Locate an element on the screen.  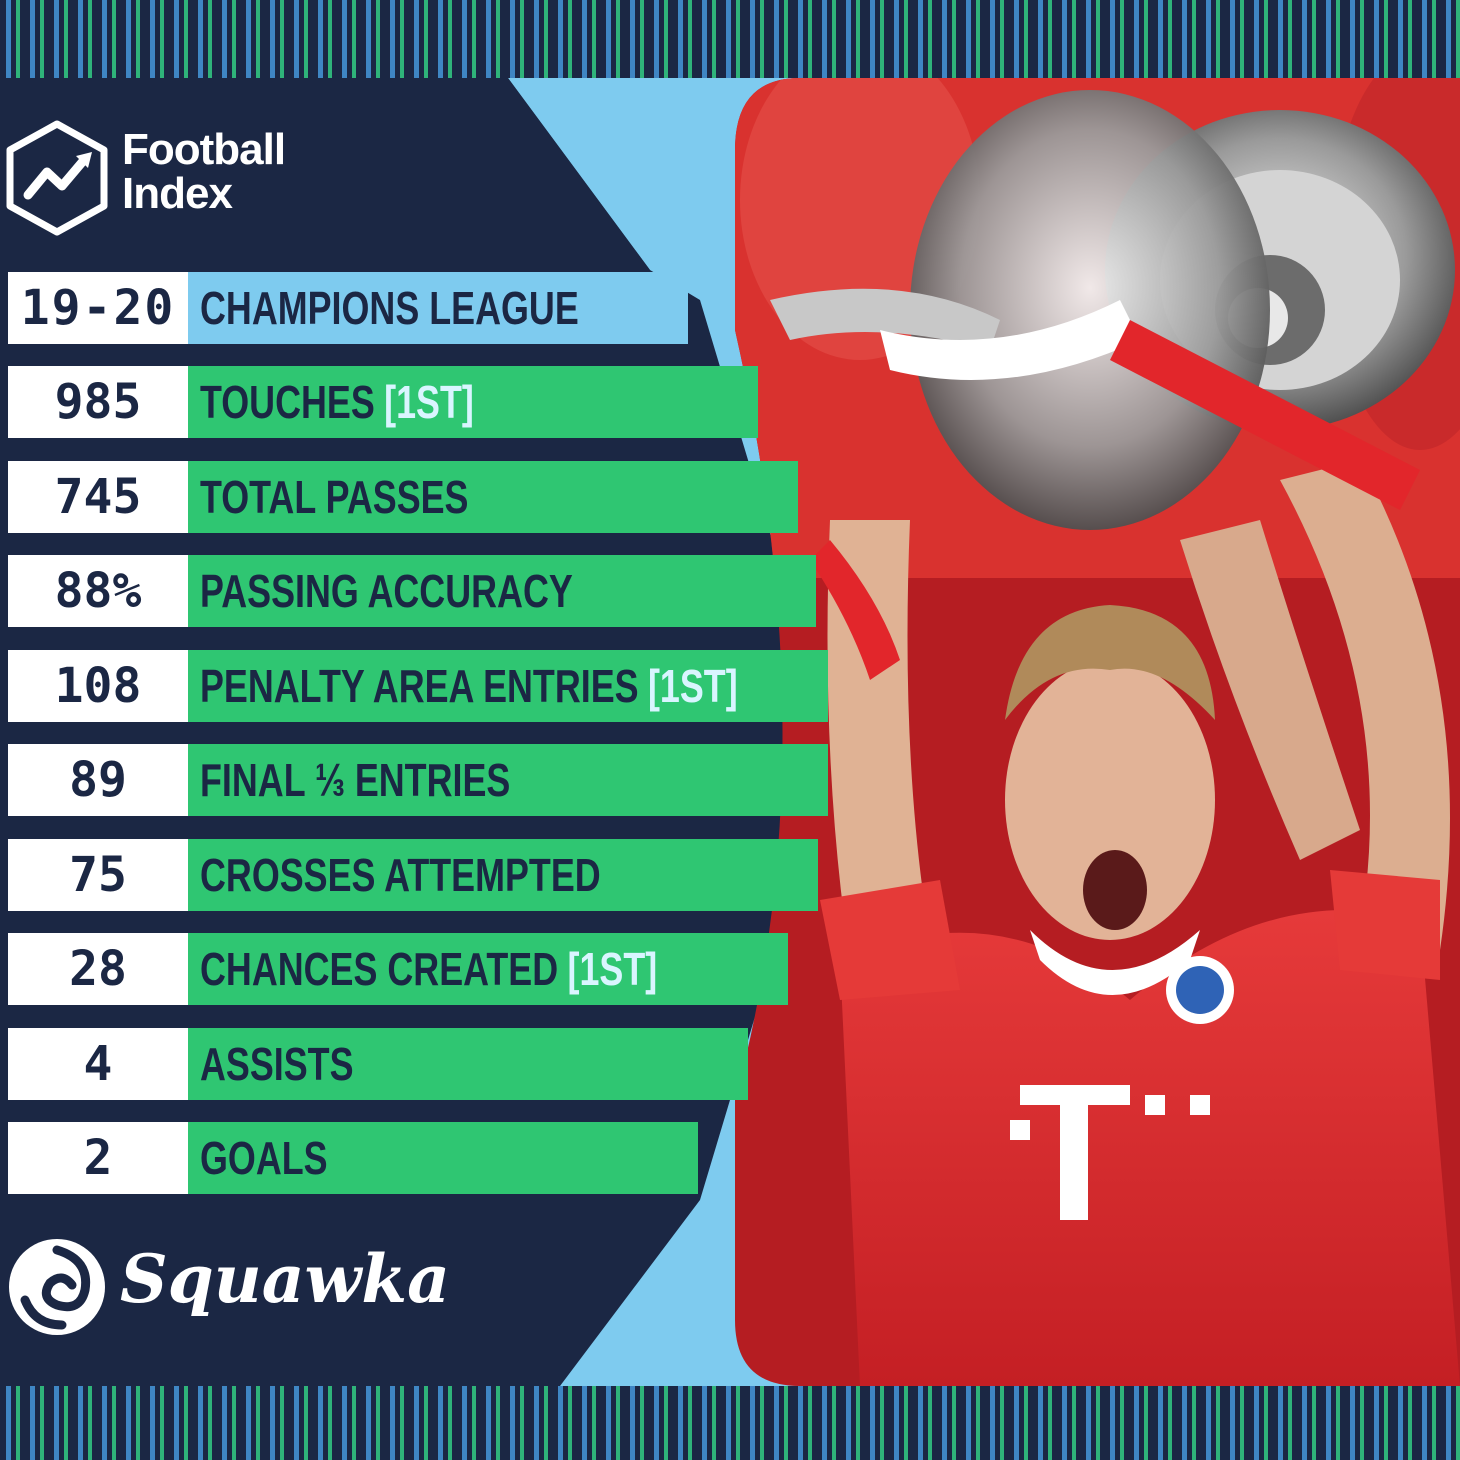
stat-row: 745 TOTAL PASSES is located at coordinates (403, 497).